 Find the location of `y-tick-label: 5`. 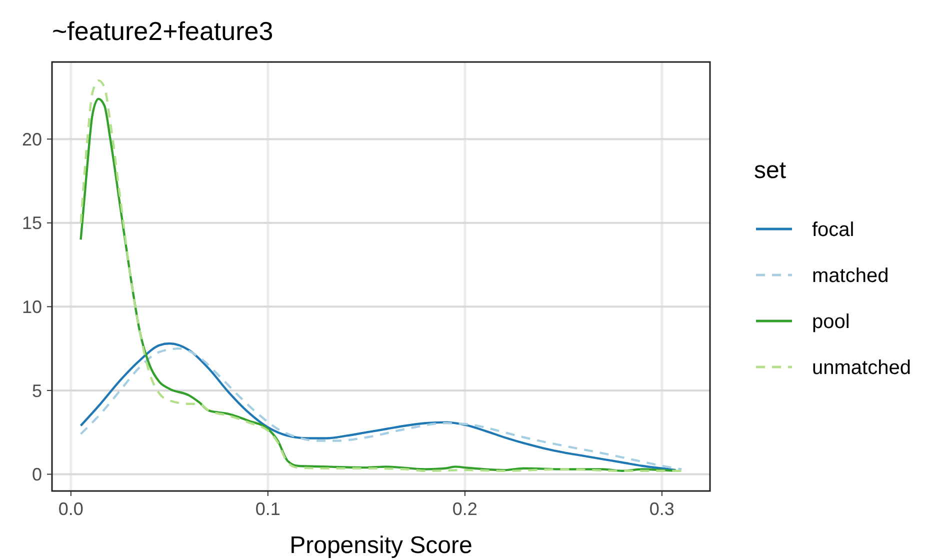

y-tick-label: 5 is located at coordinates (37, 390).